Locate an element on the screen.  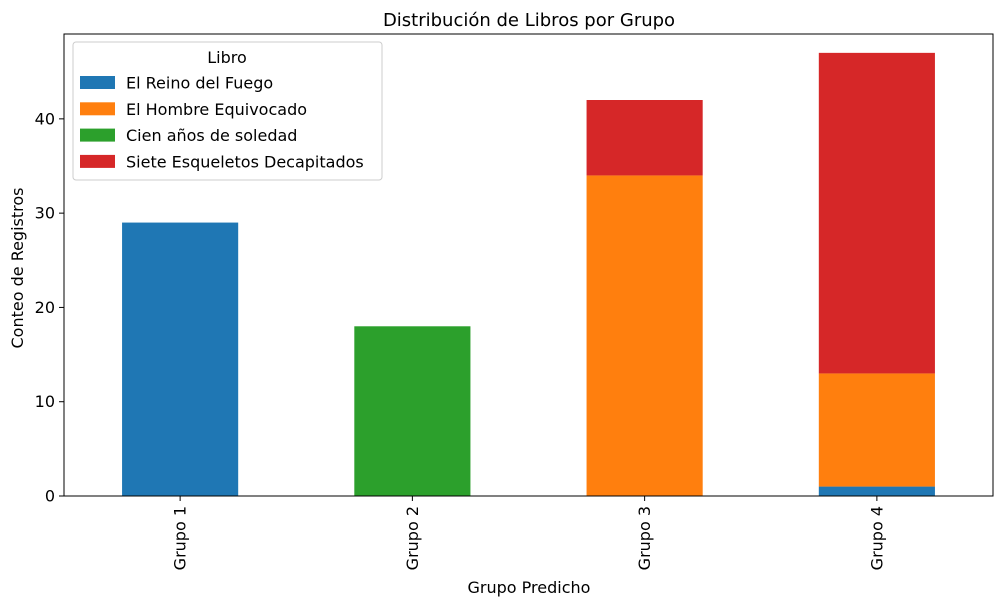
legend-item-label: Siete Esqueletos Decapitados is located at coordinates (245, 161).